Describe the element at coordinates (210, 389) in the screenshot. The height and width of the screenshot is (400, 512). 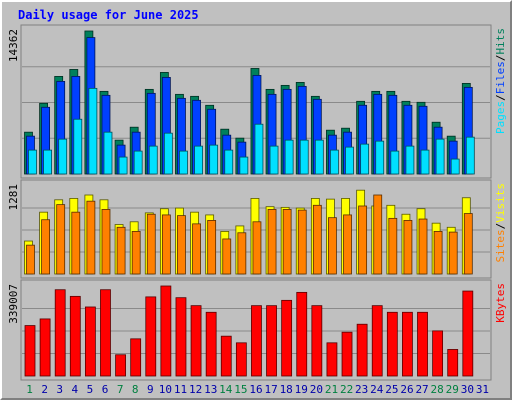
I see `x-tick-label: 13` at that location.